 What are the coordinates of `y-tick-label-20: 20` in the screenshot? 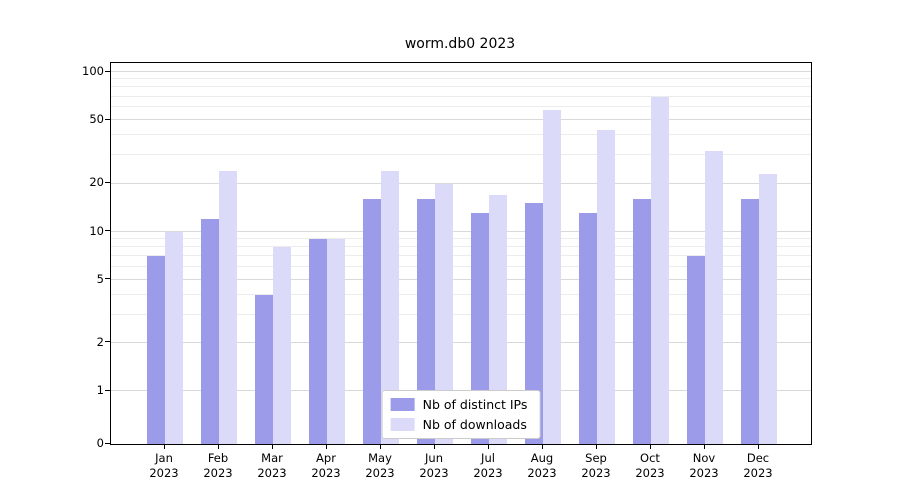 It's located at (96, 182).